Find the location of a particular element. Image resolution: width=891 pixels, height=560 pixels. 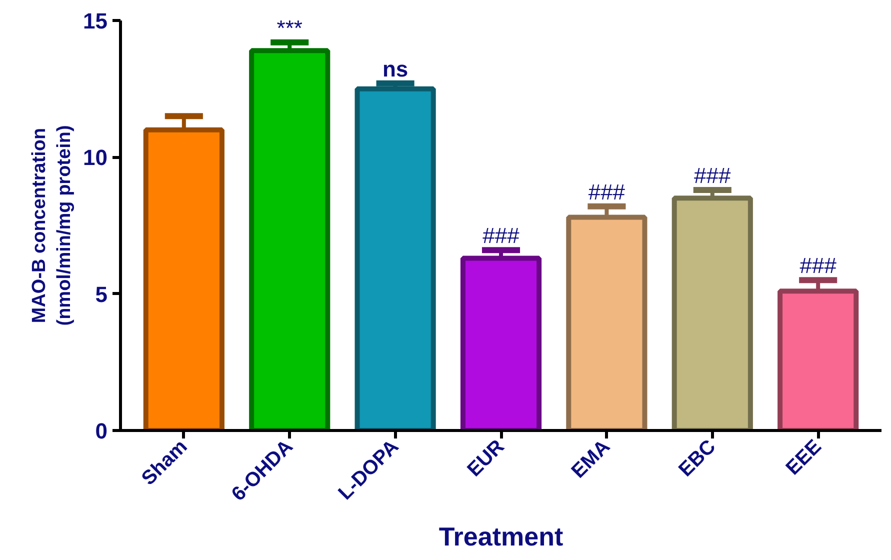

x-axis-title: Treatment is located at coordinates (501, 536).